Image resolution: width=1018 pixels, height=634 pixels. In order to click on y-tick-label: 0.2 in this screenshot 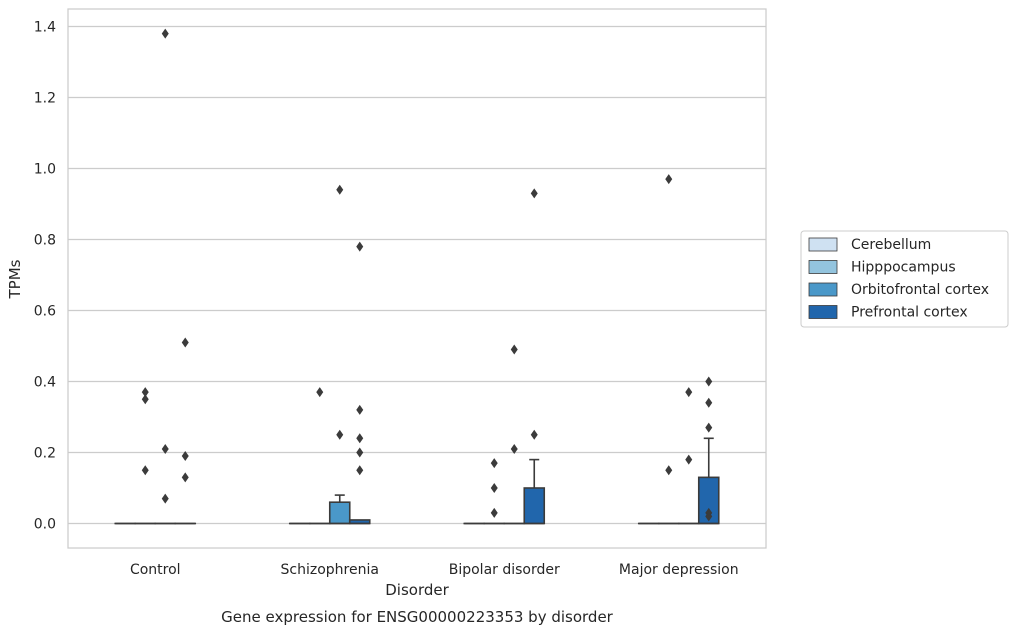, I will do `click(45, 454)`.